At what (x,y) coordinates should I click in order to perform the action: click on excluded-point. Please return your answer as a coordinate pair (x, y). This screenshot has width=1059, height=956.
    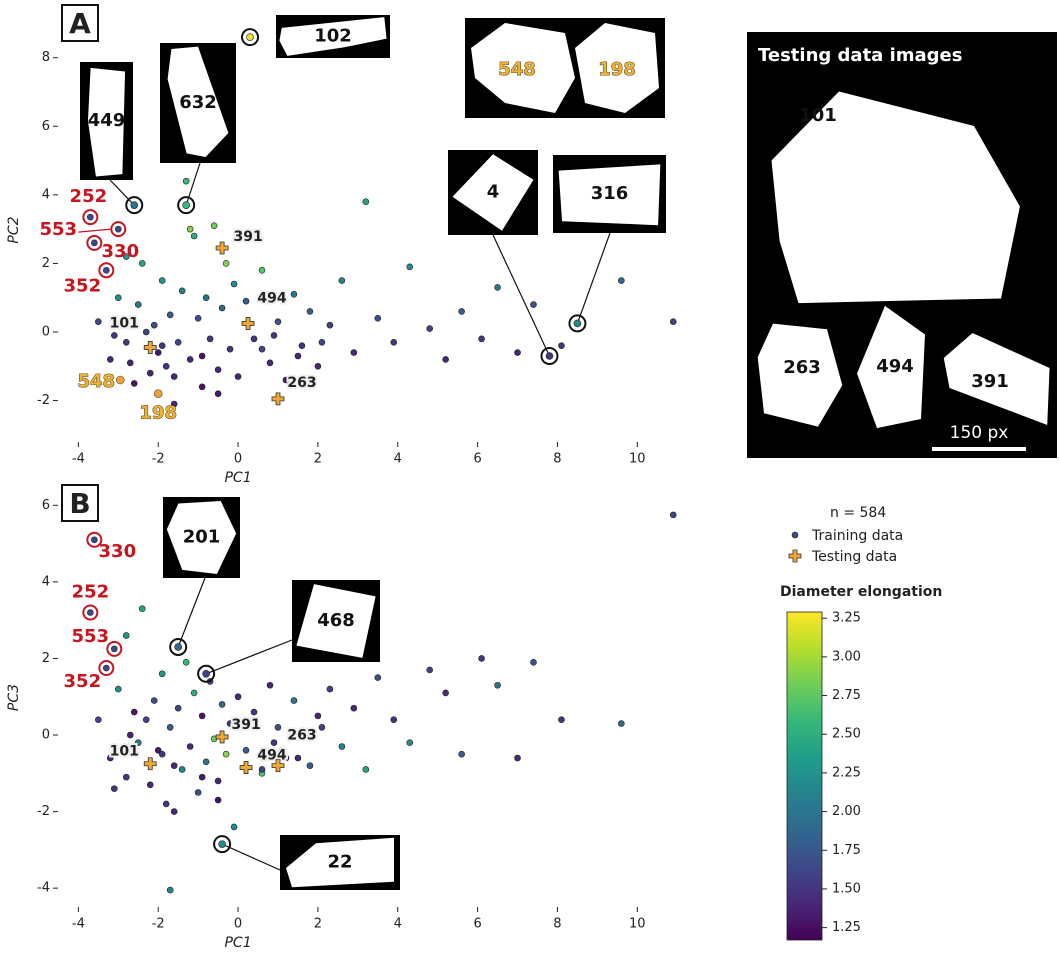
    Looking at the image, I should click on (106, 668).